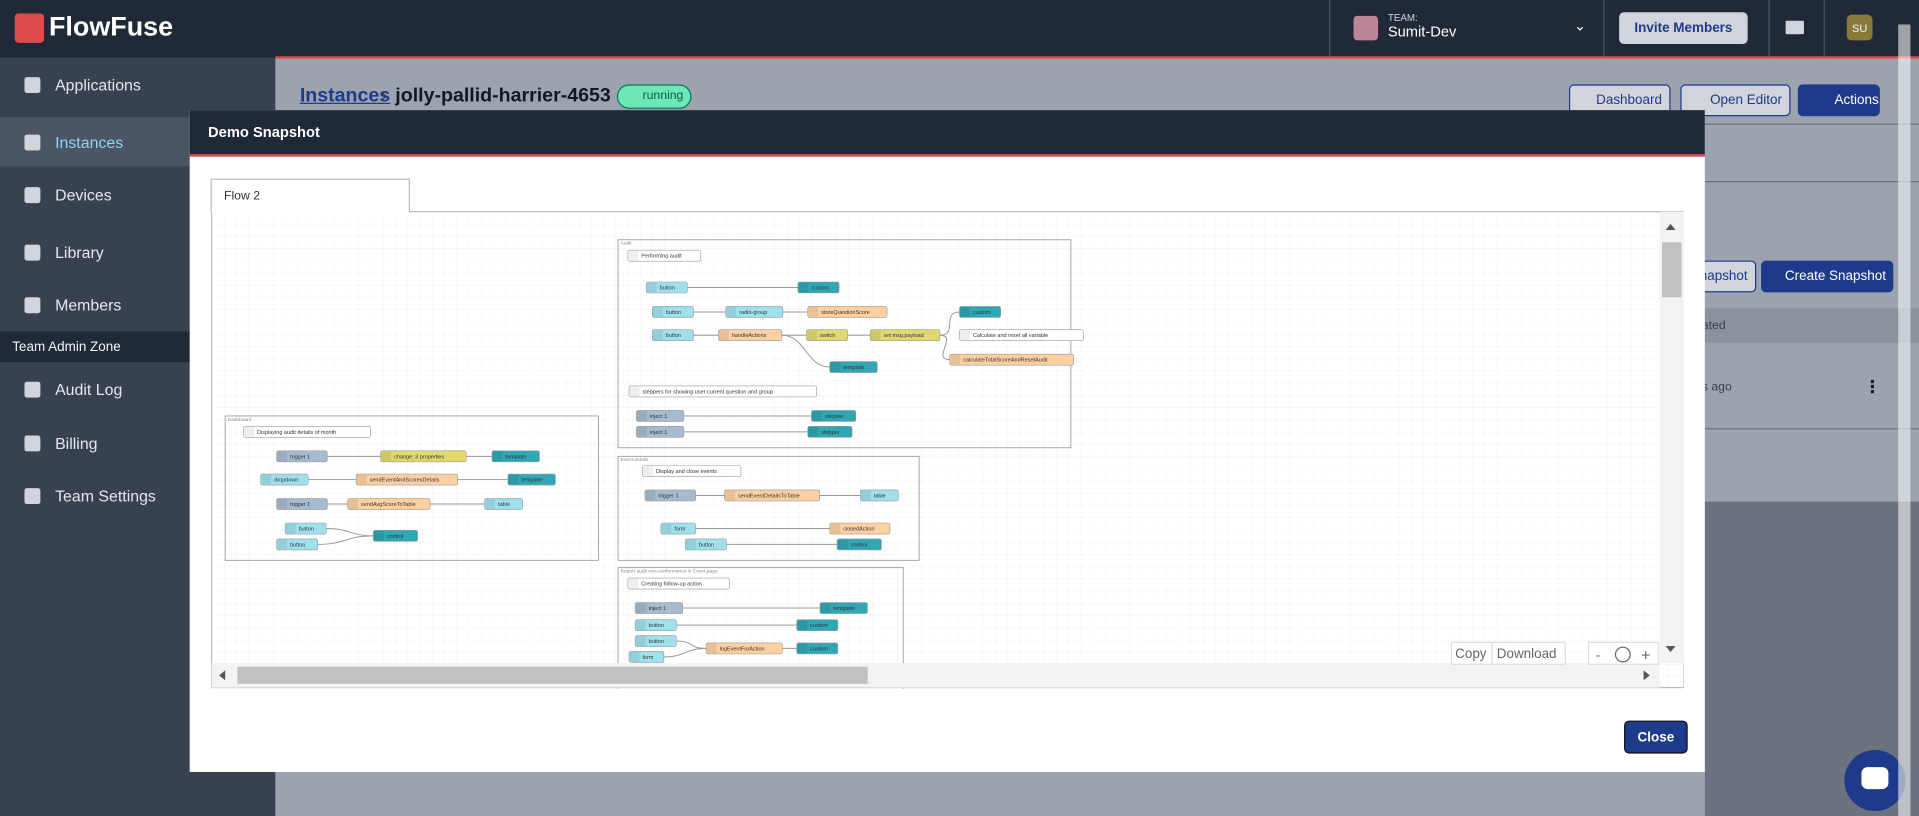  What do you see at coordinates (1422, 32) in the screenshot?
I see `team-name: Sumit-Dev` at bounding box center [1422, 32].